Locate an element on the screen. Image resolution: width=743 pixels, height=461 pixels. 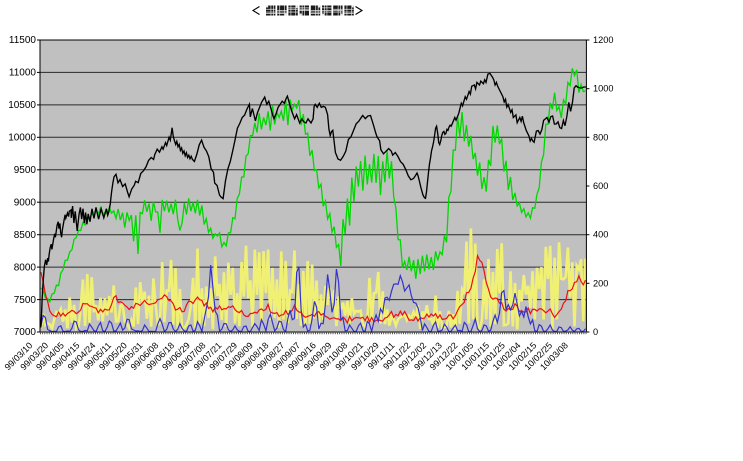
svg-text: 1000 is located at coordinates (603, 89).